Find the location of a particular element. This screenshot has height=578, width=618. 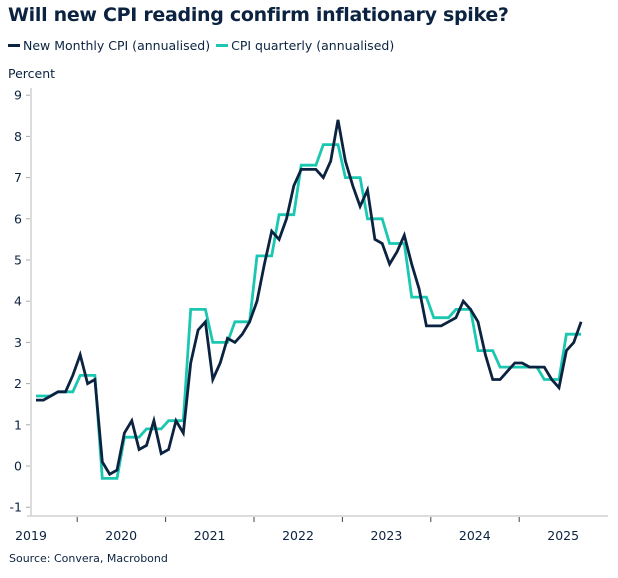

source-note: Source: Convera, Macrobond is located at coordinates (88, 558).